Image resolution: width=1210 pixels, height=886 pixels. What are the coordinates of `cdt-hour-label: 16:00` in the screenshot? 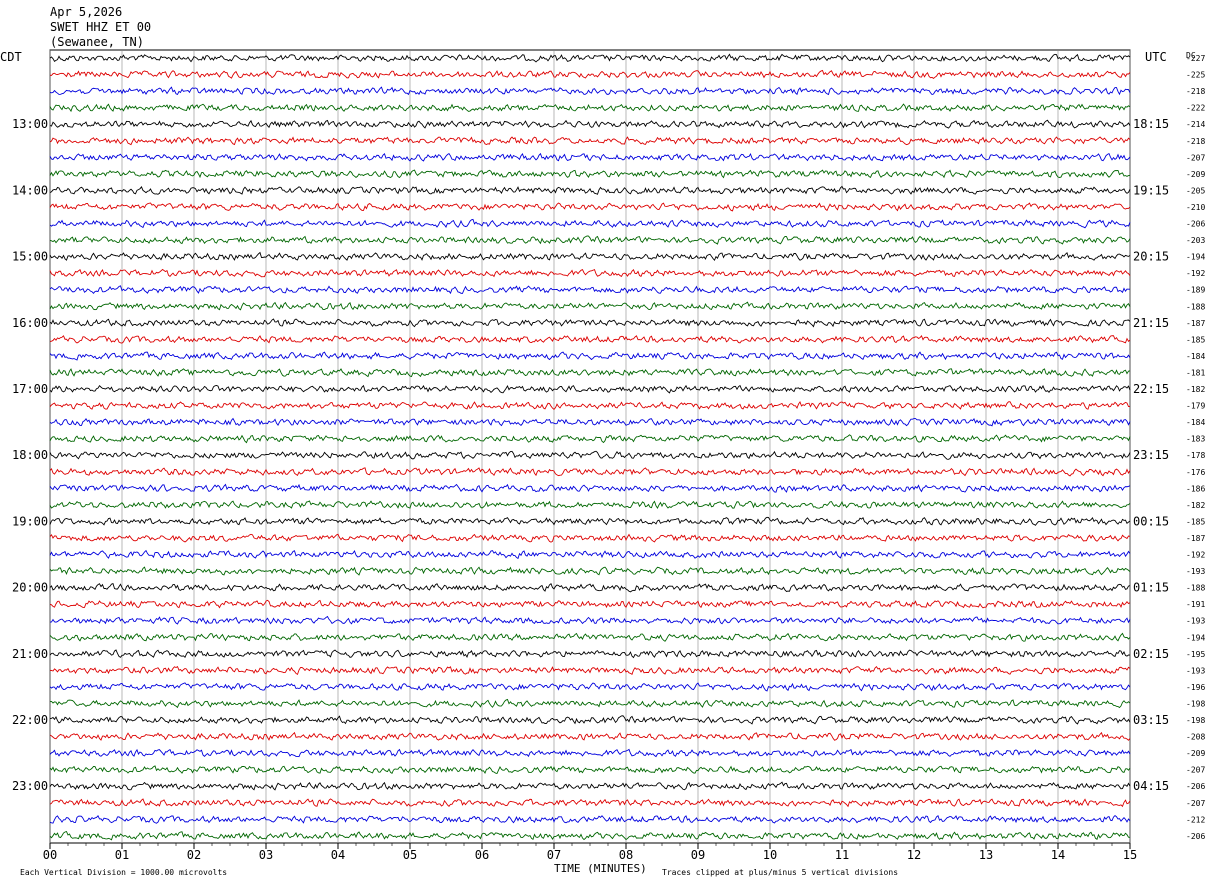 It's located at (30, 323).